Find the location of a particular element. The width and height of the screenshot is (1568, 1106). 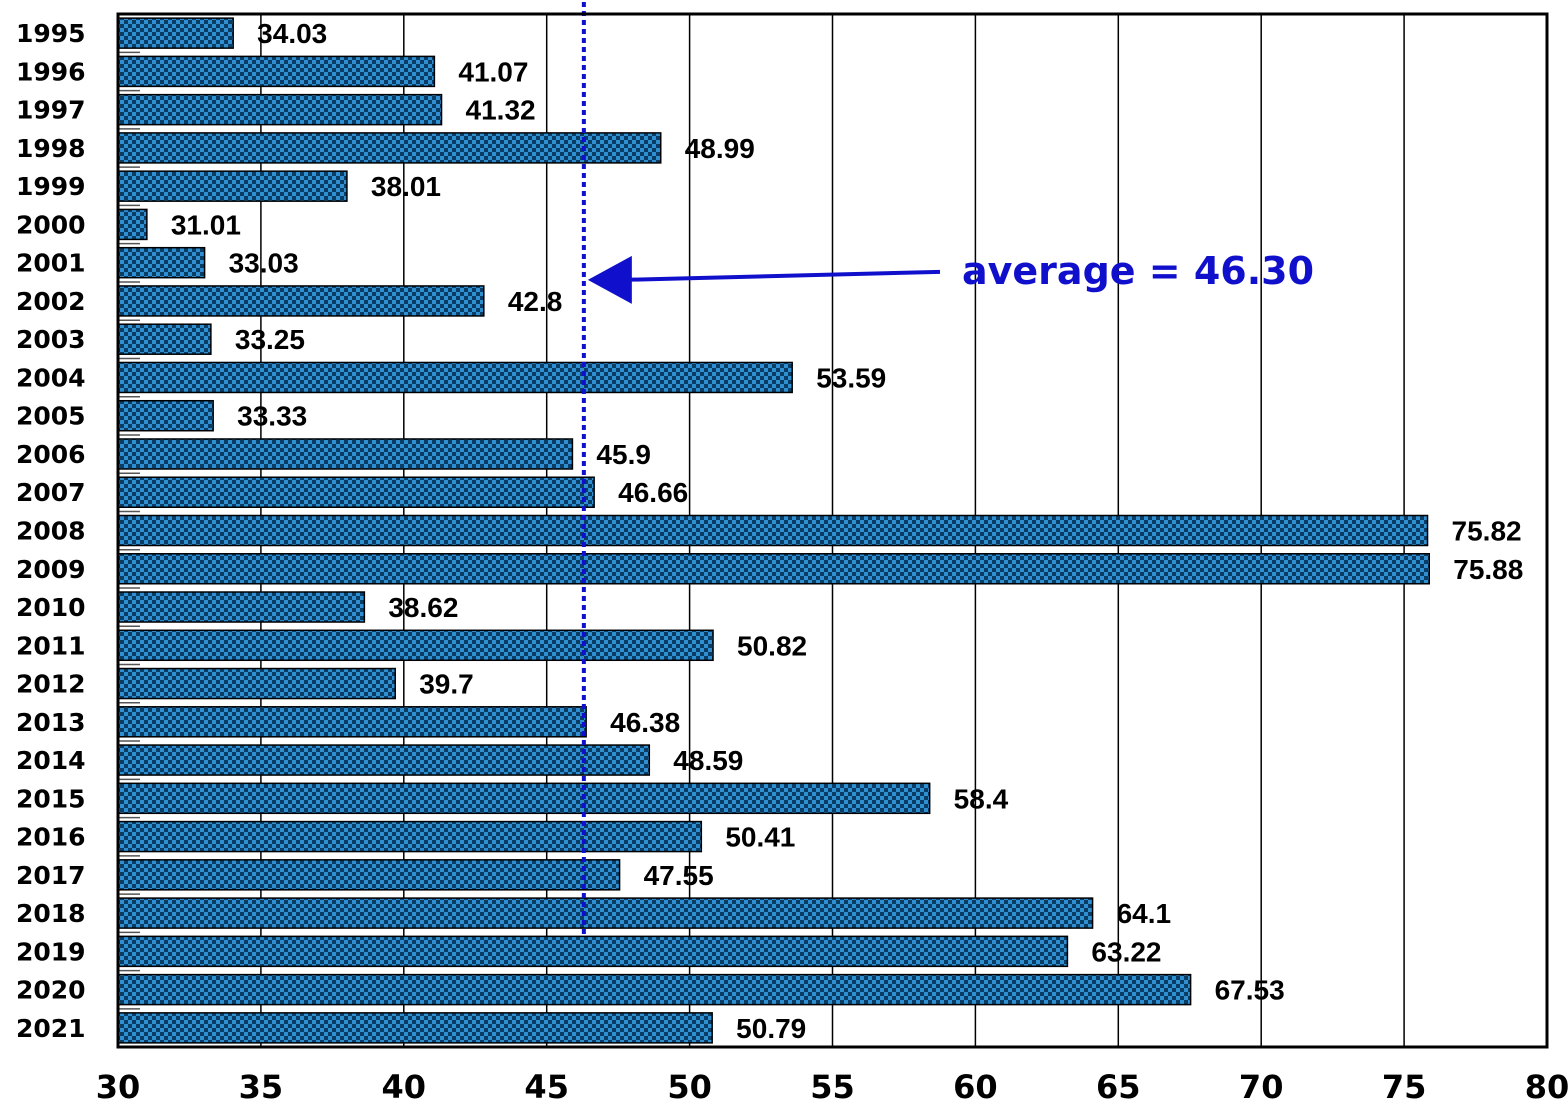

value-label: 67.53 is located at coordinates (1250, 990).